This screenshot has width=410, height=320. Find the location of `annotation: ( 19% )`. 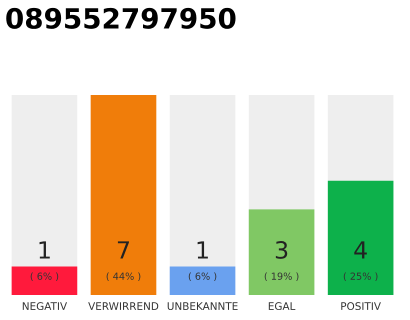

annotation: ( 19% ) is located at coordinates (281, 277).